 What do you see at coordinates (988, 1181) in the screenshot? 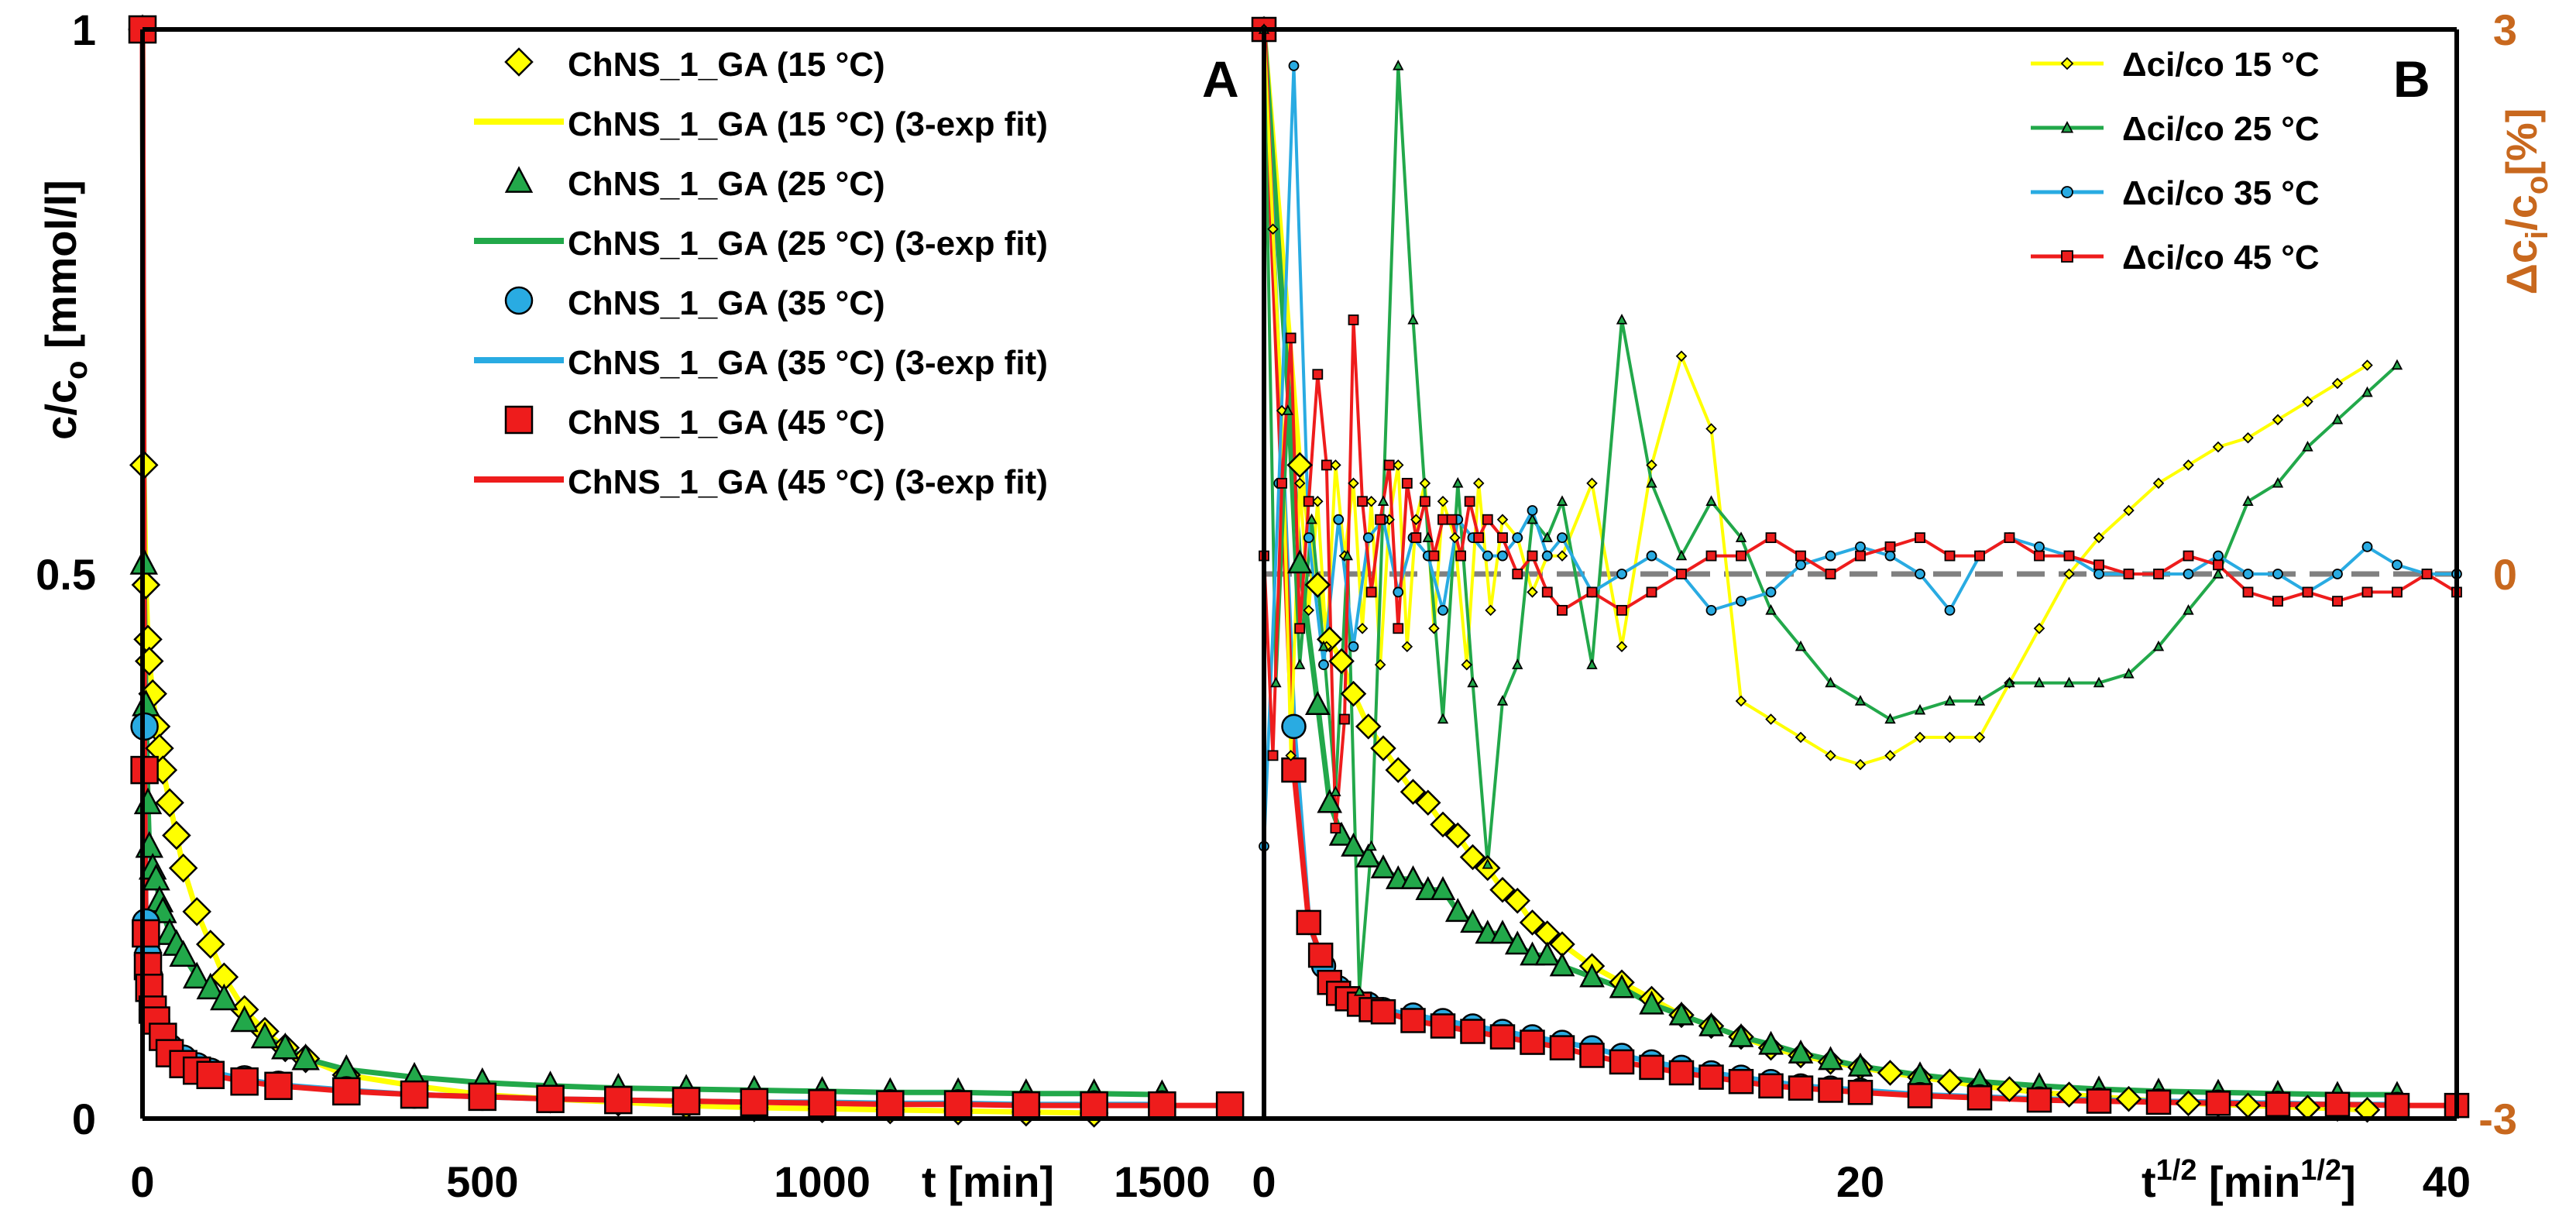
I see `x-axis-title-a: t [min]` at bounding box center [988, 1181].